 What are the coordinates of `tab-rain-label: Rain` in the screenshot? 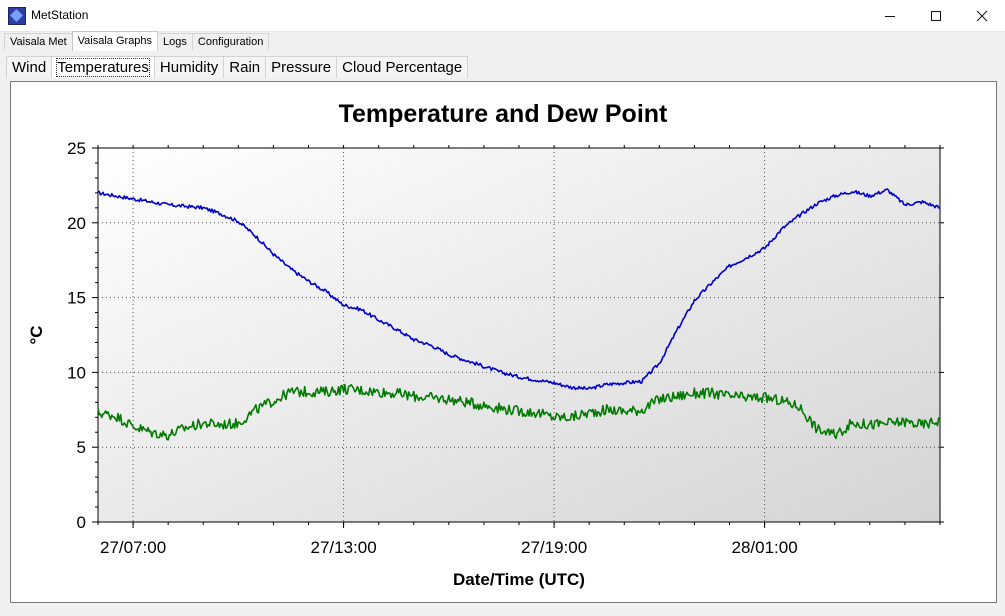 It's located at (245, 67).